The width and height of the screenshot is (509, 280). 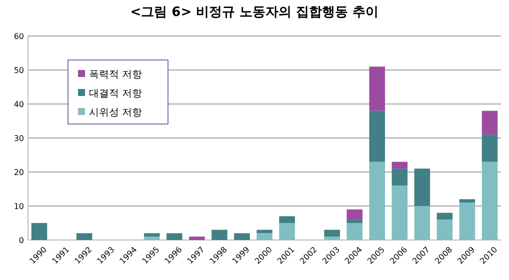 What do you see at coordinates (115, 94) in the screenshot?
I see `legend-label: 대결적 저항` at bounding box center [115, 94].